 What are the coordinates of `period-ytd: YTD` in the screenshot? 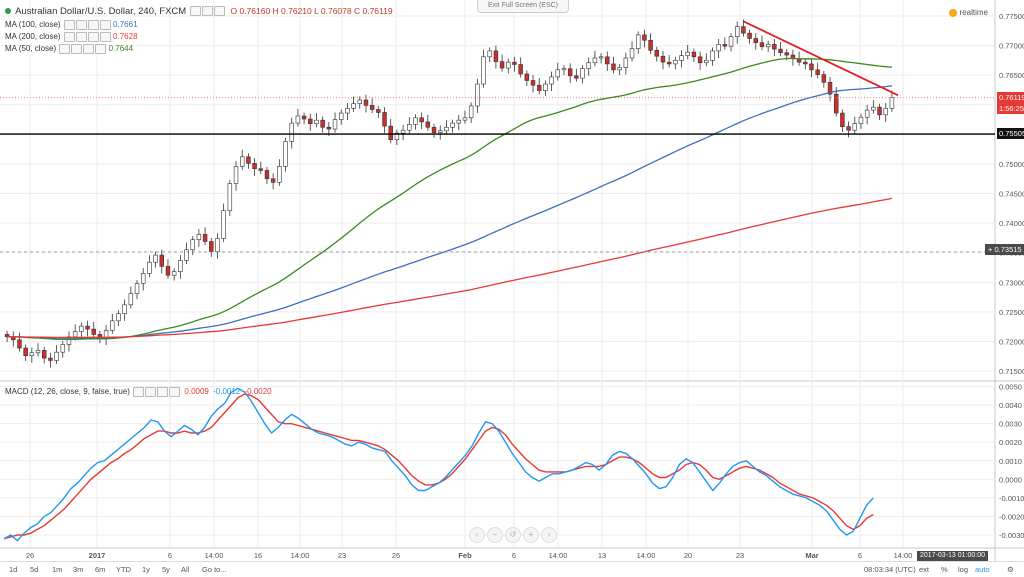 It's located at (123, 569).